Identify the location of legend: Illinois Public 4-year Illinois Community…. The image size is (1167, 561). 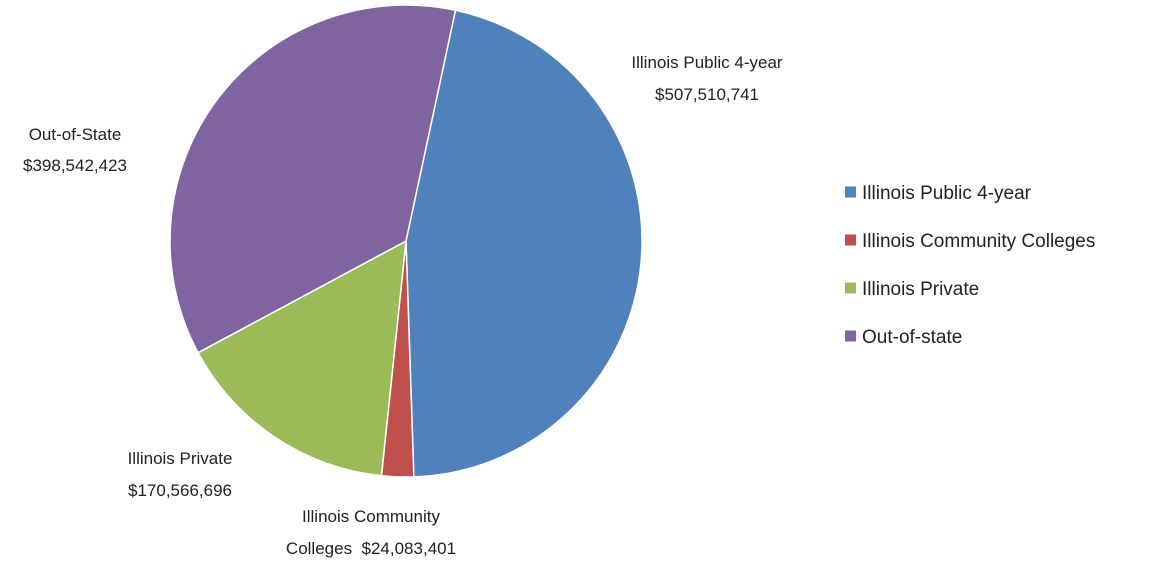
(970, 265).